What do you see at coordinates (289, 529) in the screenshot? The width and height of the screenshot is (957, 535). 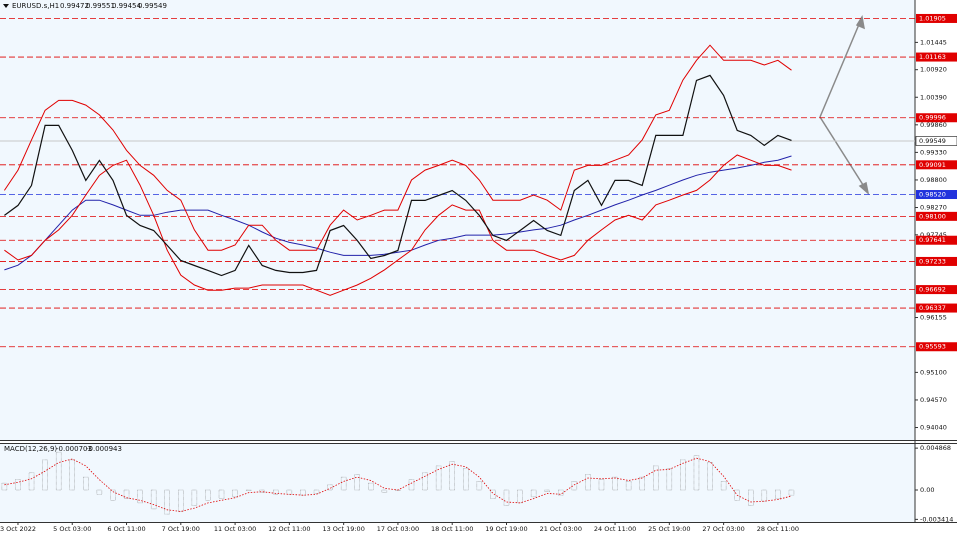 I see `x-tick-label: 12 Oct 11:00` at bounding box center [289, 529].